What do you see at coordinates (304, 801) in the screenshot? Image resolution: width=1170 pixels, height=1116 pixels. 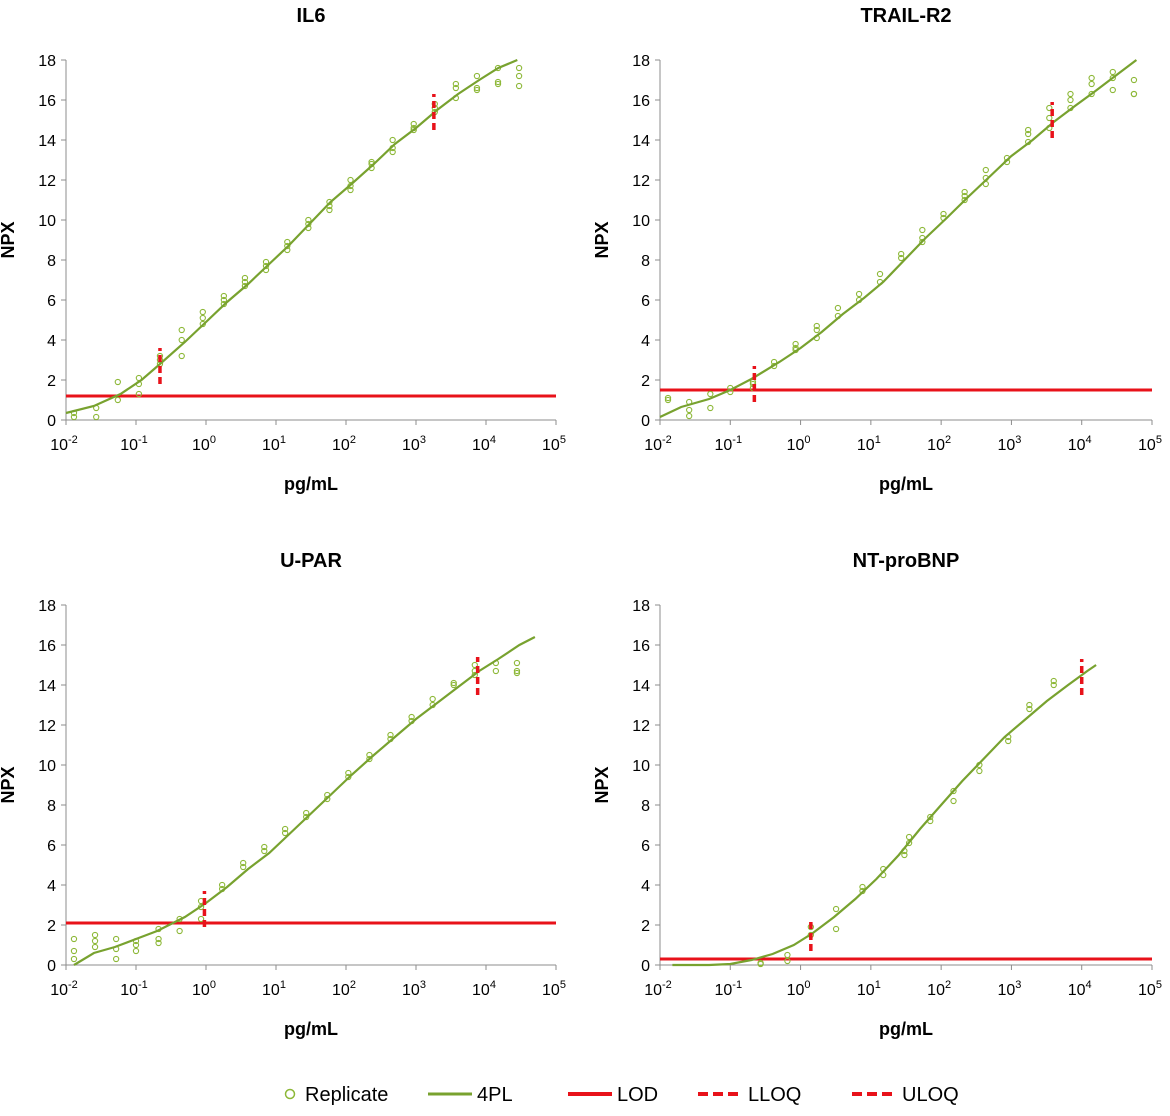 I see `fit-4pl-line` at bounding box center [304, 801].